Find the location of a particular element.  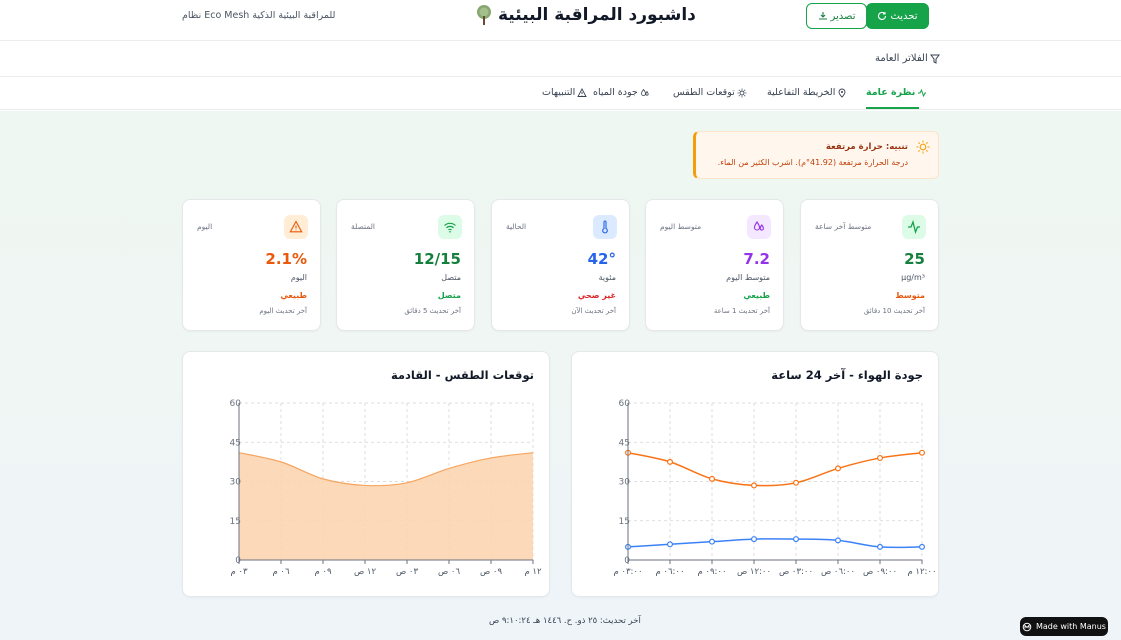

x-tick-label: ١٢:٠٠ م is located at coordinates (921, 572).